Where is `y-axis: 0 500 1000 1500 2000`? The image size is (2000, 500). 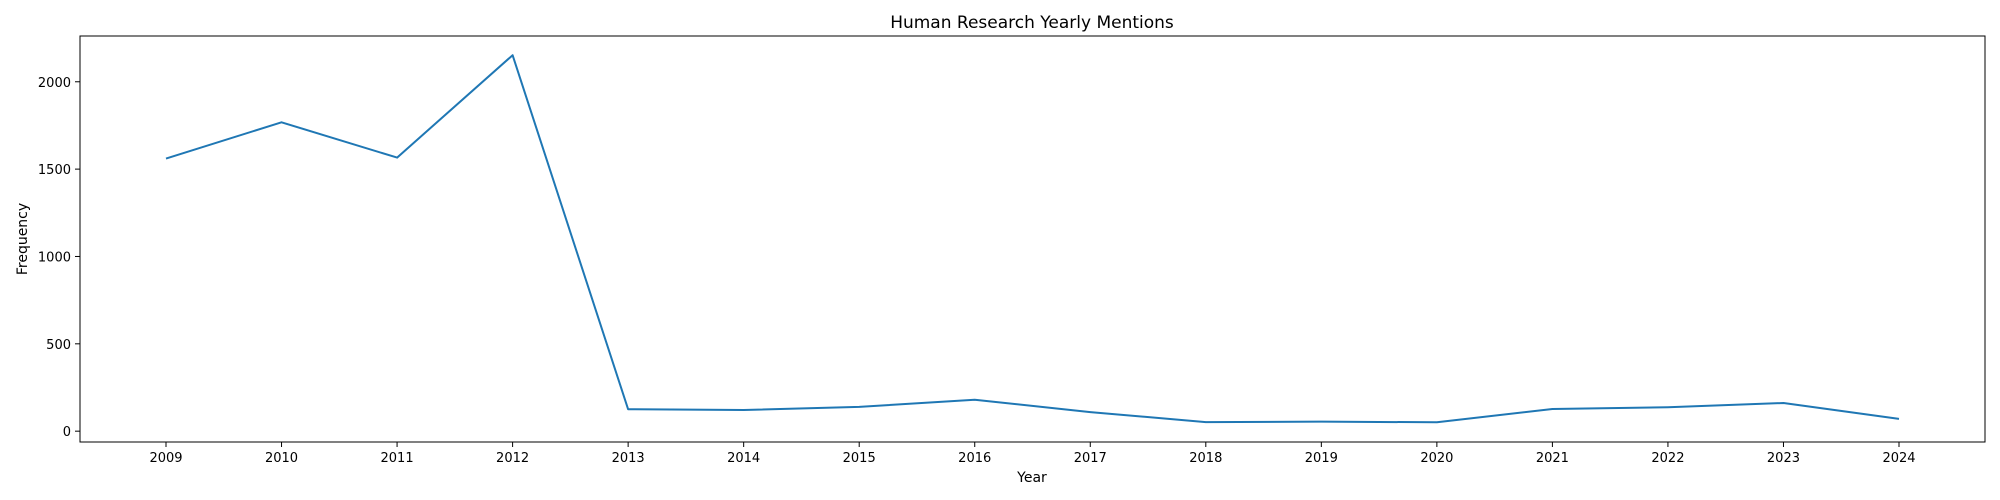 y-axis: 0 500 1000 1500 2000 is located at coordinates (59, 258).